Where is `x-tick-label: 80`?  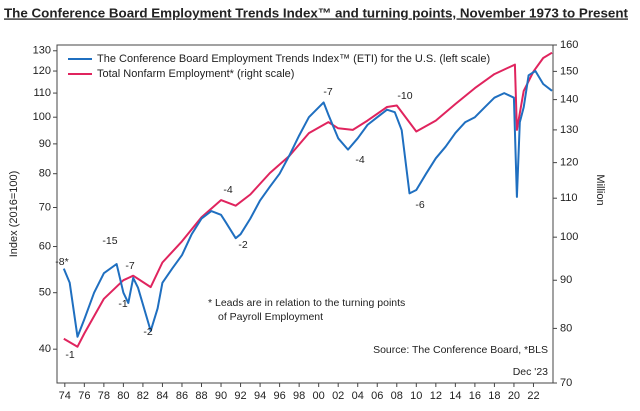
x-tick-label: 80 is located at coordinates (123, 396).